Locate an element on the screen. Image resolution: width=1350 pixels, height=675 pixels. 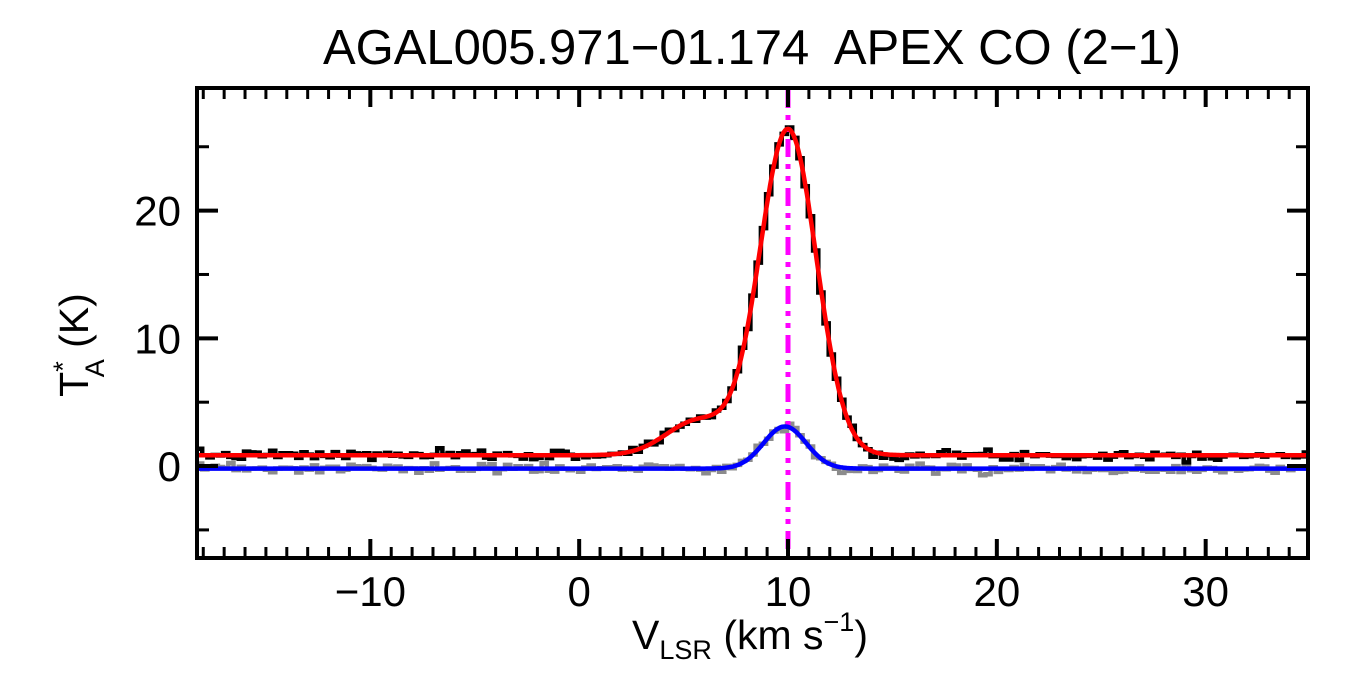
x-axis-label-mid: (km s is located at coordinates (768, 635).